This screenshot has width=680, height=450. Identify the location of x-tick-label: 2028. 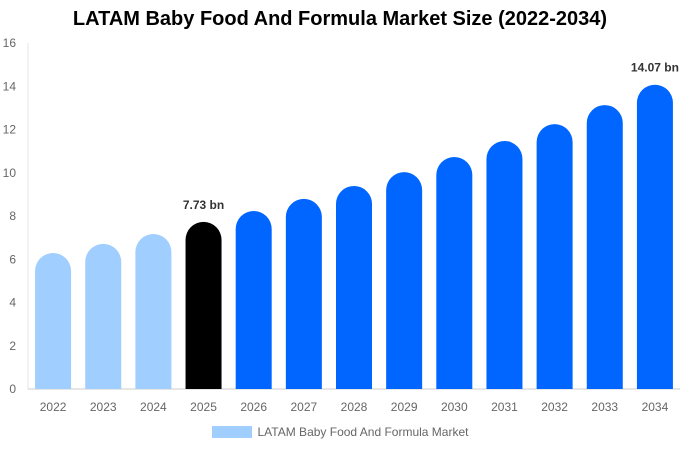
(354, 407).